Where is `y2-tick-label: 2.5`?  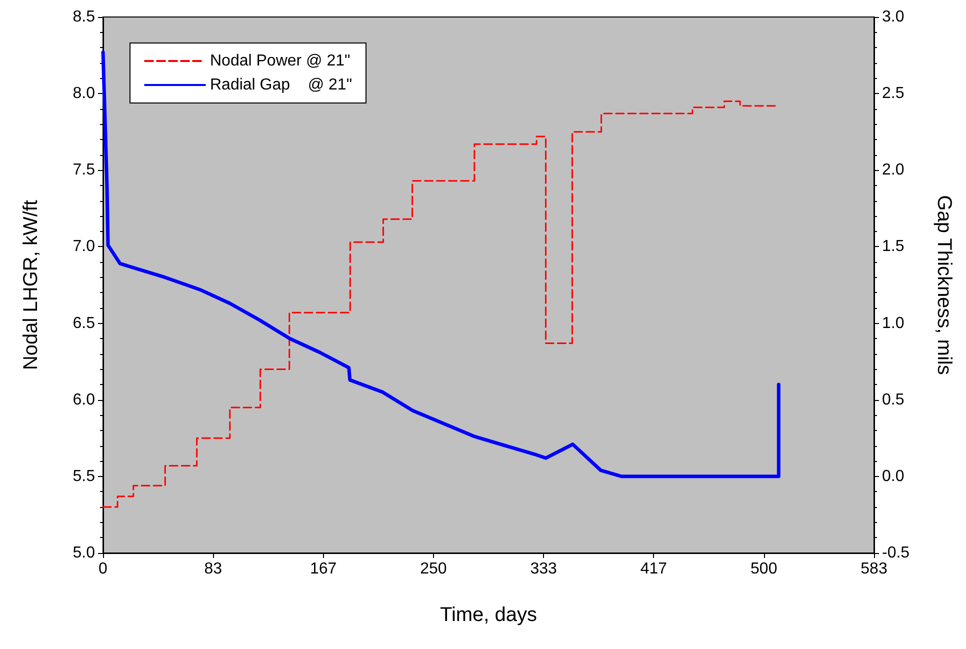 y2-tick-label: 2.5 is located at coordinates (893, 93).